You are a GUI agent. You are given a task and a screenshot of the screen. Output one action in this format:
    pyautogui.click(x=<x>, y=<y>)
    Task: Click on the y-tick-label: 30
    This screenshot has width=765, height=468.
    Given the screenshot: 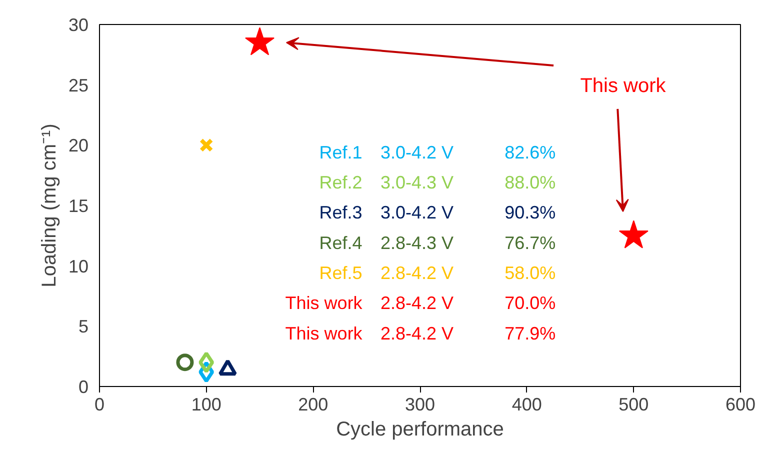 What is the action you would take?
    pyautogui.click(x=78, y=25)
    